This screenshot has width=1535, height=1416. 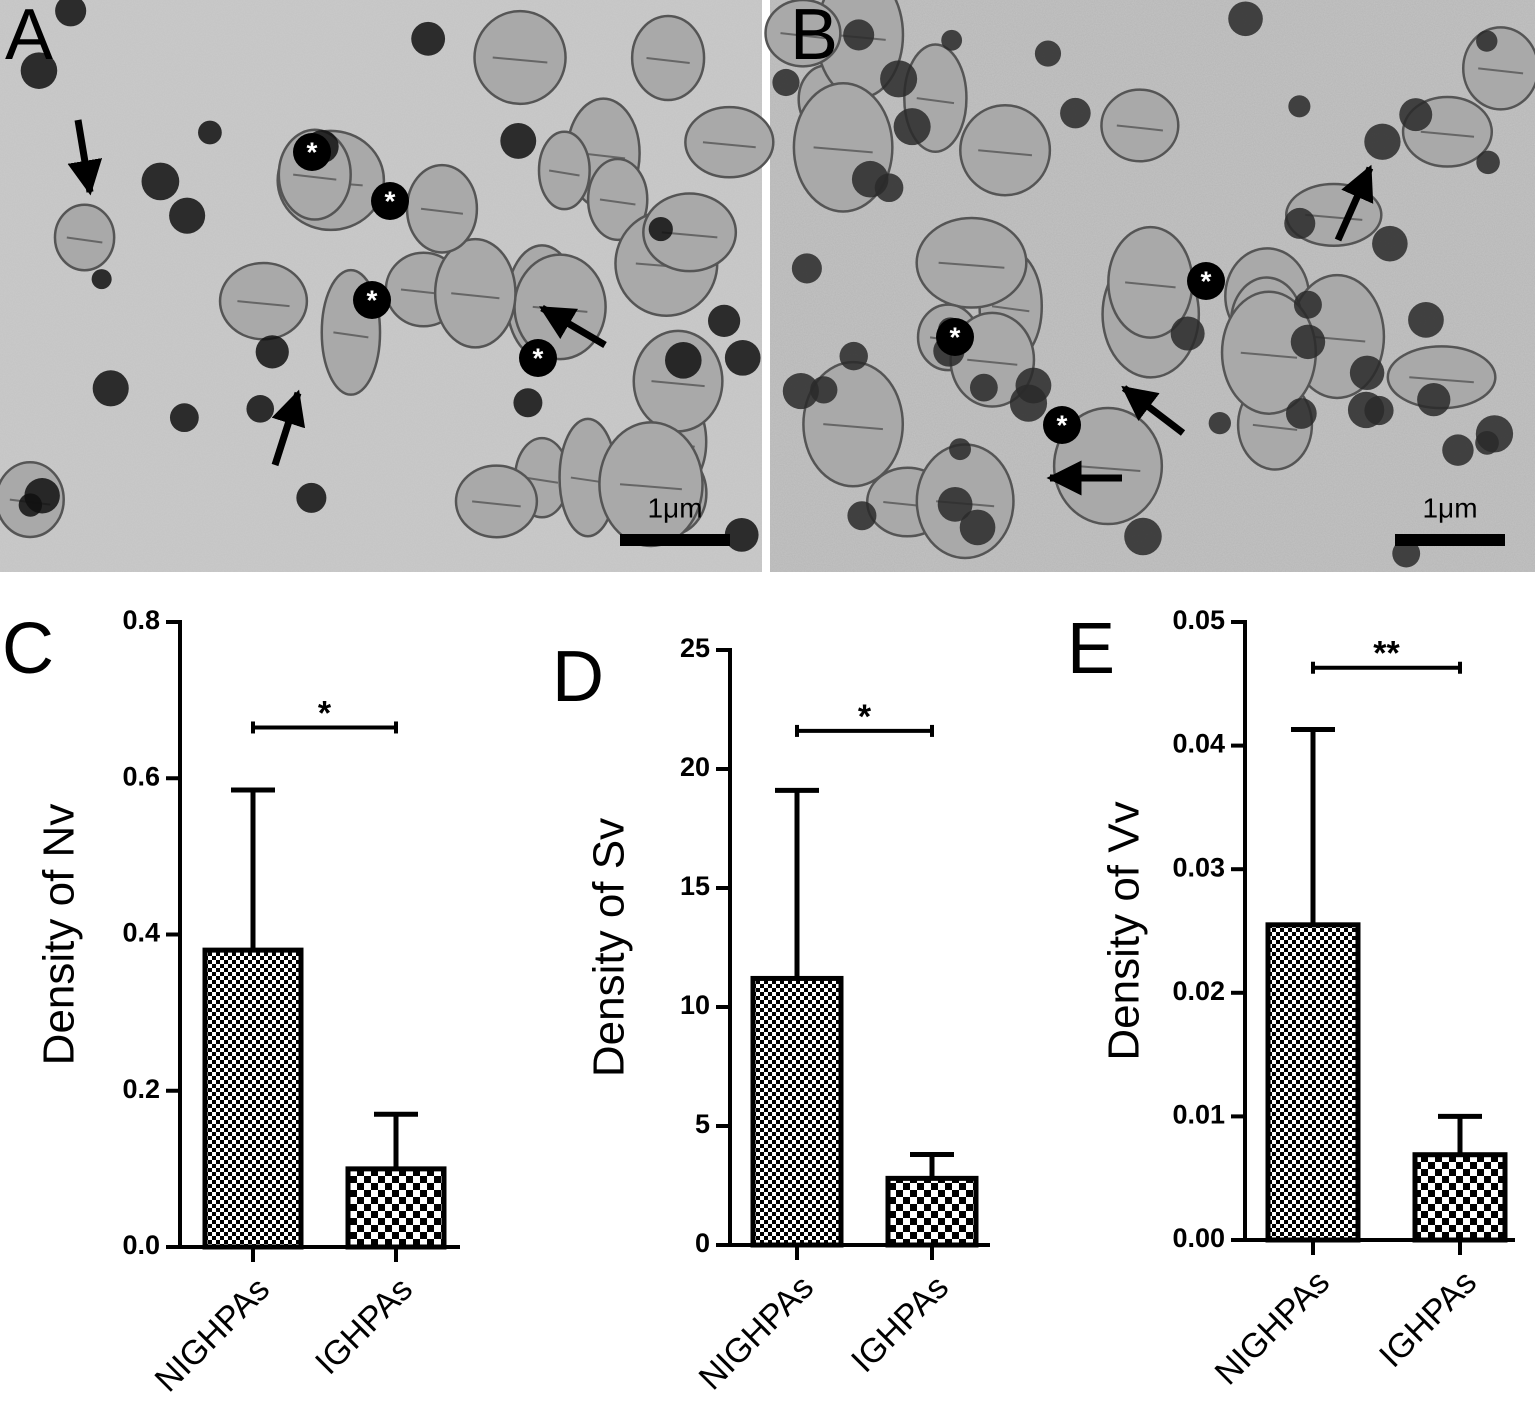 What do you see at coordinates (28, 649) in the screenshot?
I see `panel-label: C` at bounding box center [28, 649].